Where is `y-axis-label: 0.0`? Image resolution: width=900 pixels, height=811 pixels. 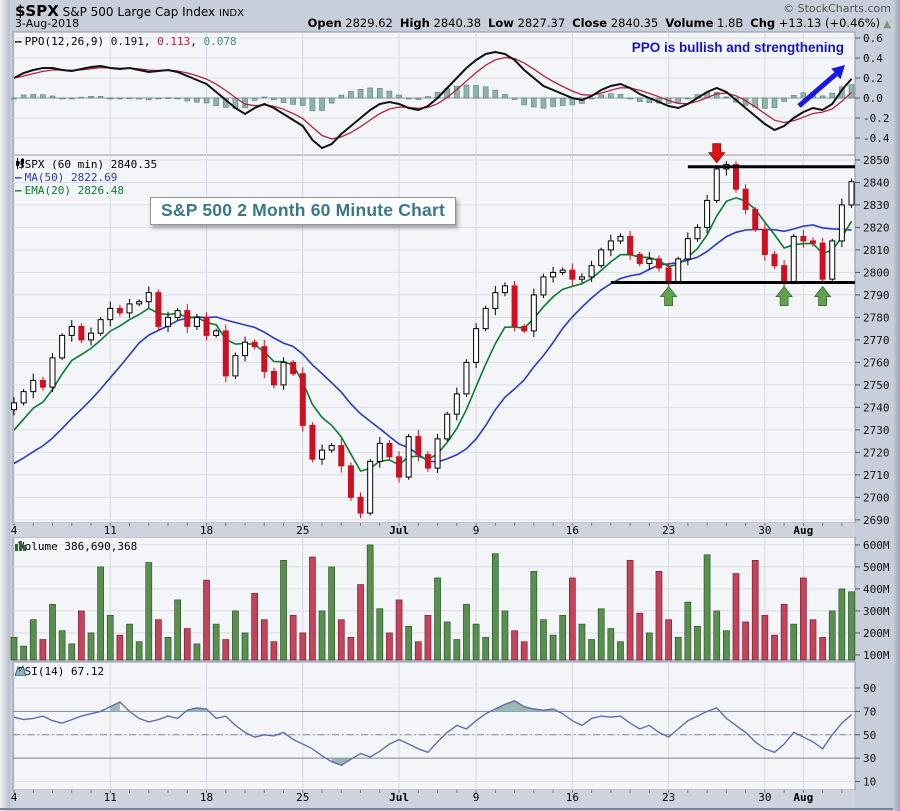 y-axis-label: 0.0 is located at coordinates (873, 98).